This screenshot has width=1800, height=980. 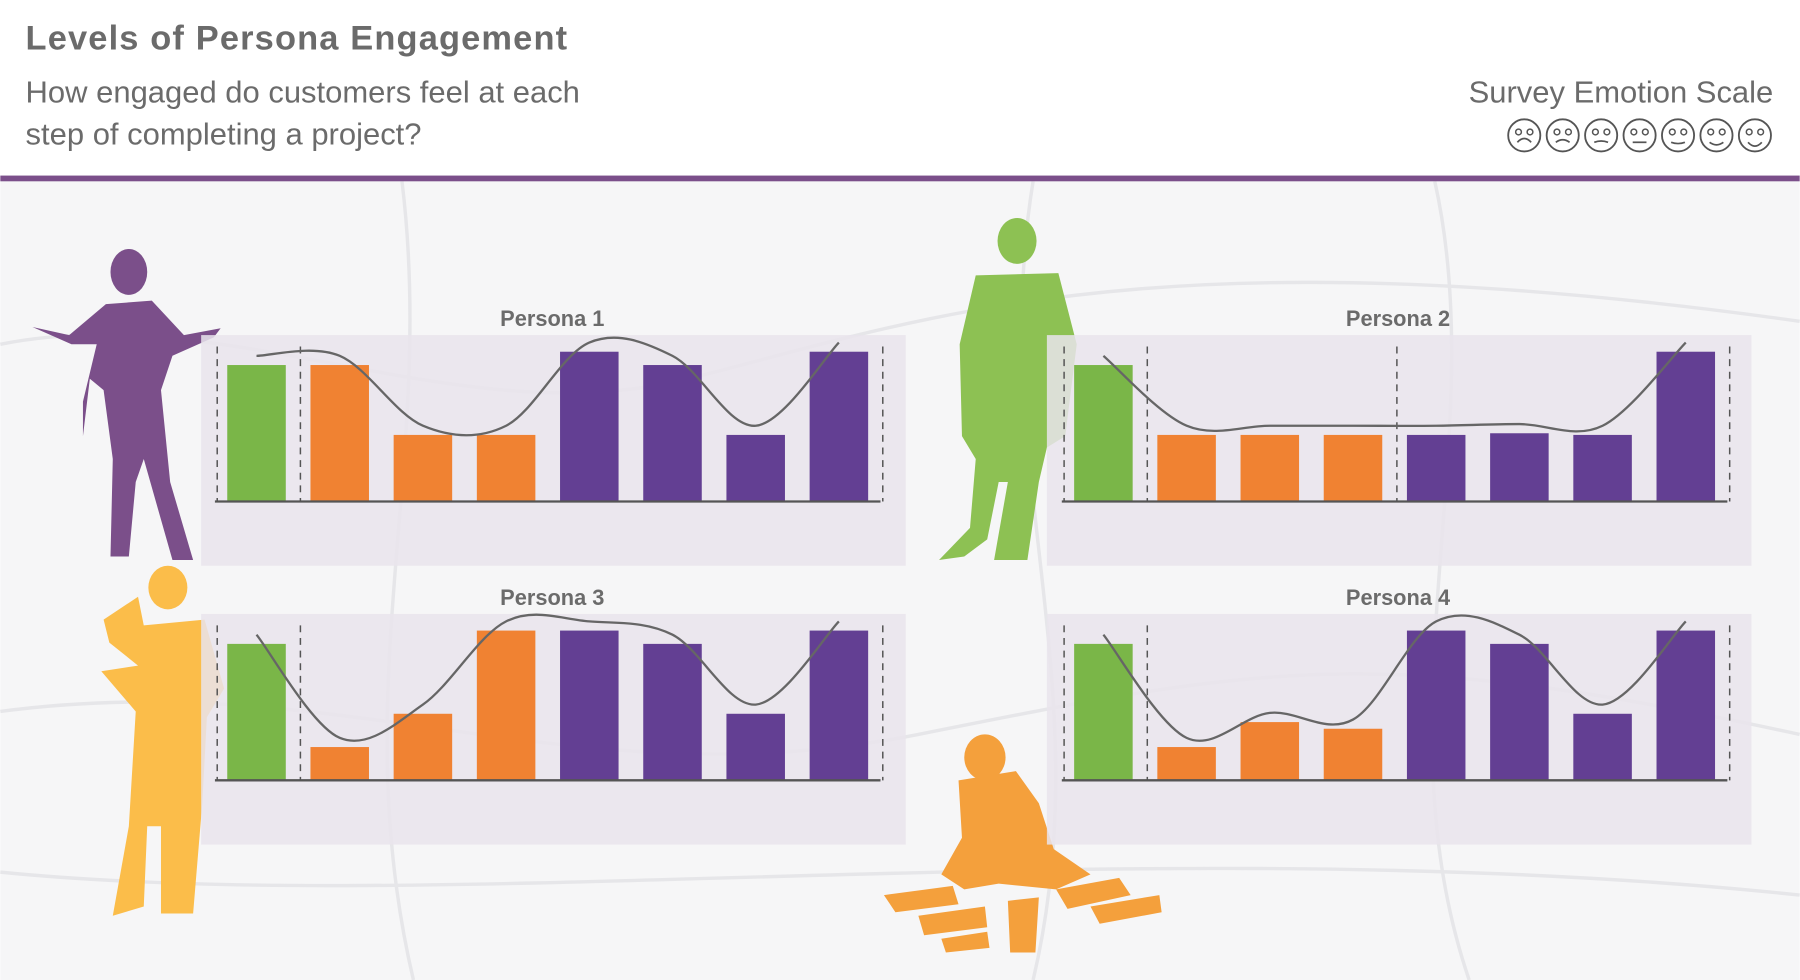 I want to click on page-title: Levels of Persona Engagement, so click(x=297, y=38).